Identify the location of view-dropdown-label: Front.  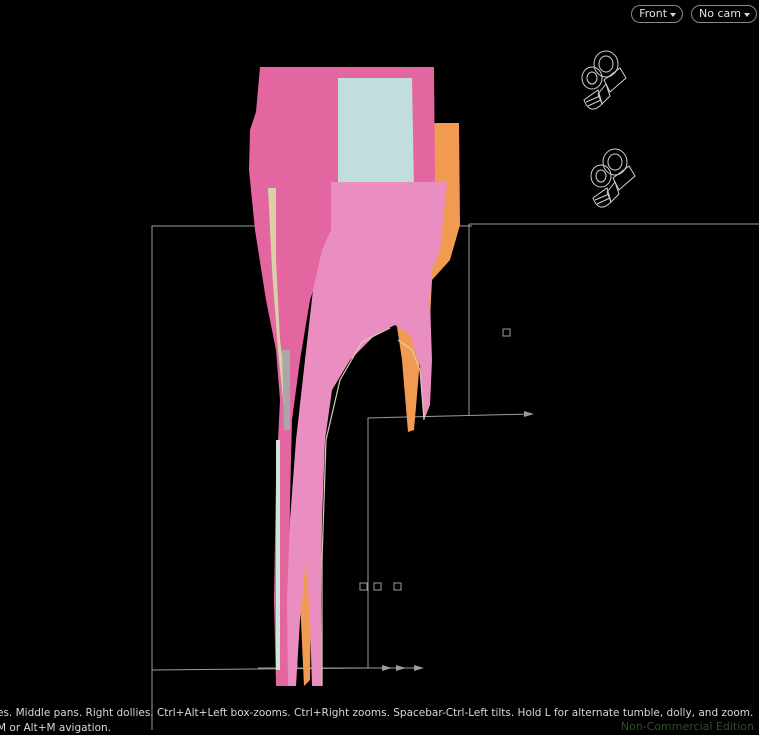
(653, 13).